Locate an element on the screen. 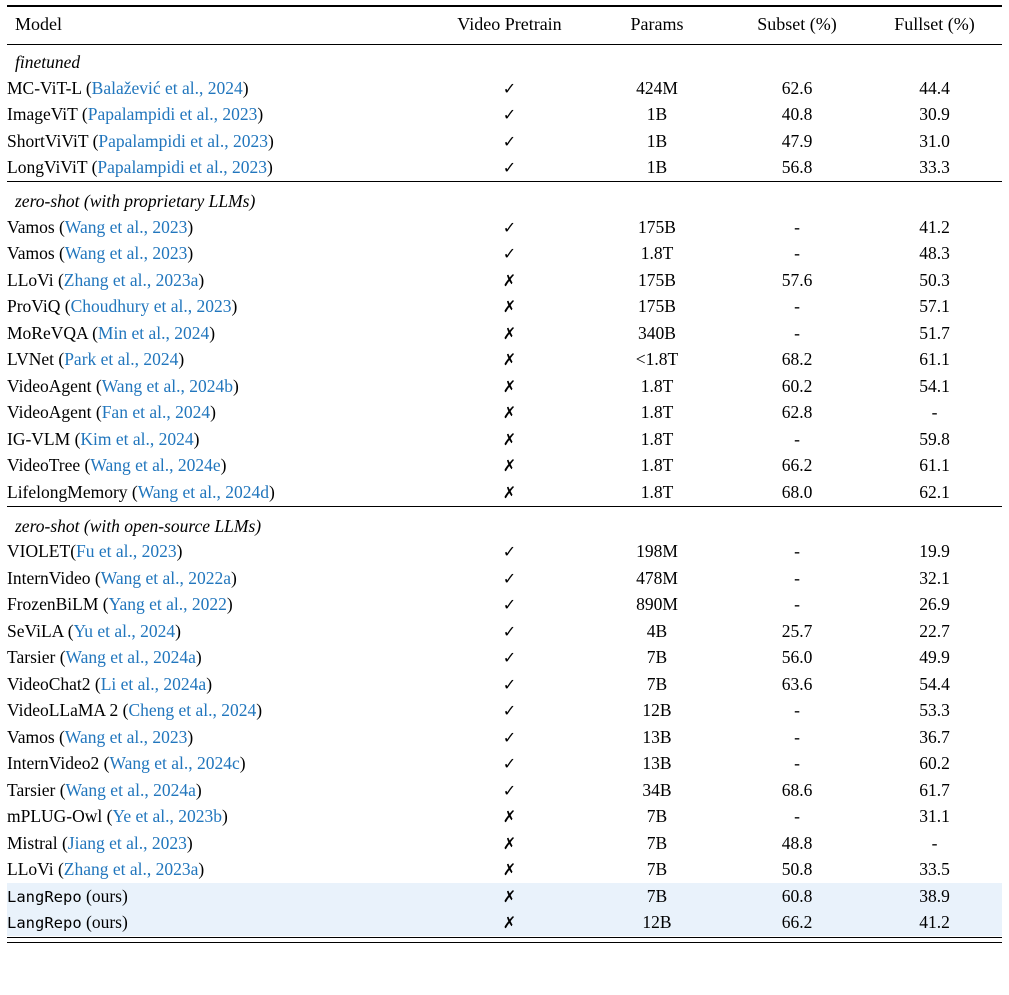 This screenshot has height=995, width=1009. model-cell: VIOLET(Fu et al., 2023) is located at coordinates (95, 551).